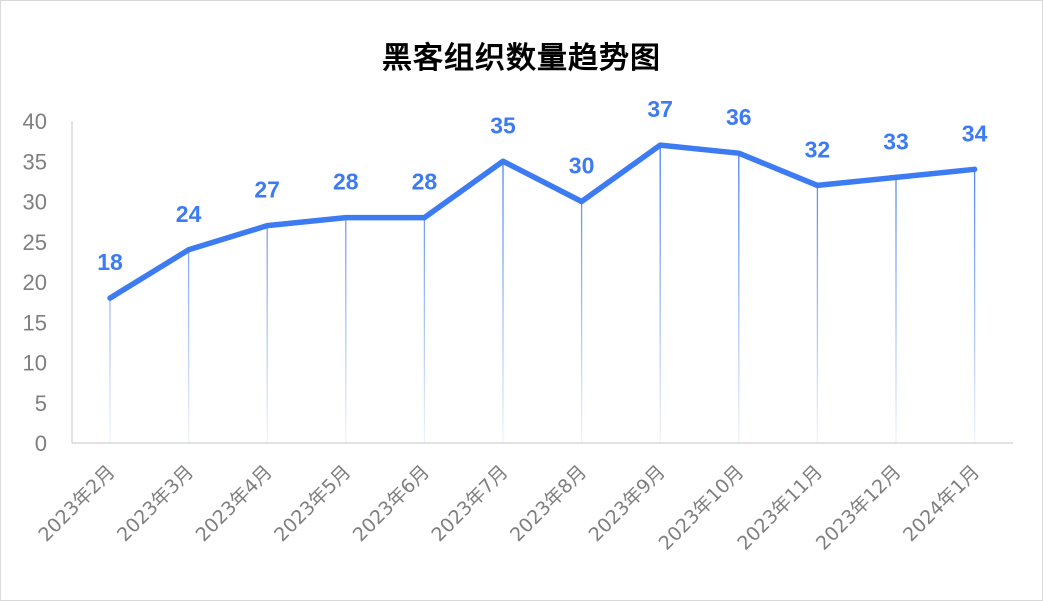  Describe the element at coordinates (41, 403) in the screenshot. I see `y-tick-label: 5` at that location.